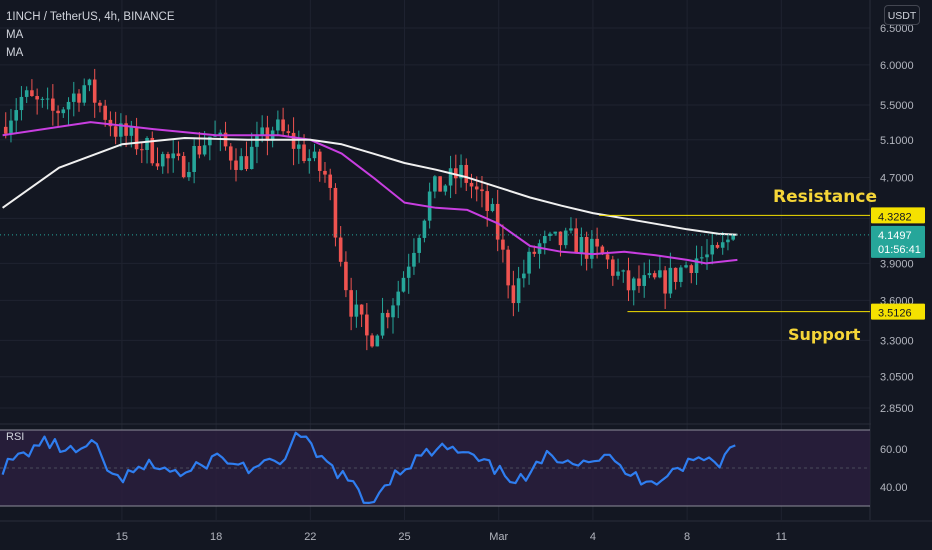 The height and width of the screenshot is (550, 932). I want to click on time-tick-label: 8, so click(687, 537).